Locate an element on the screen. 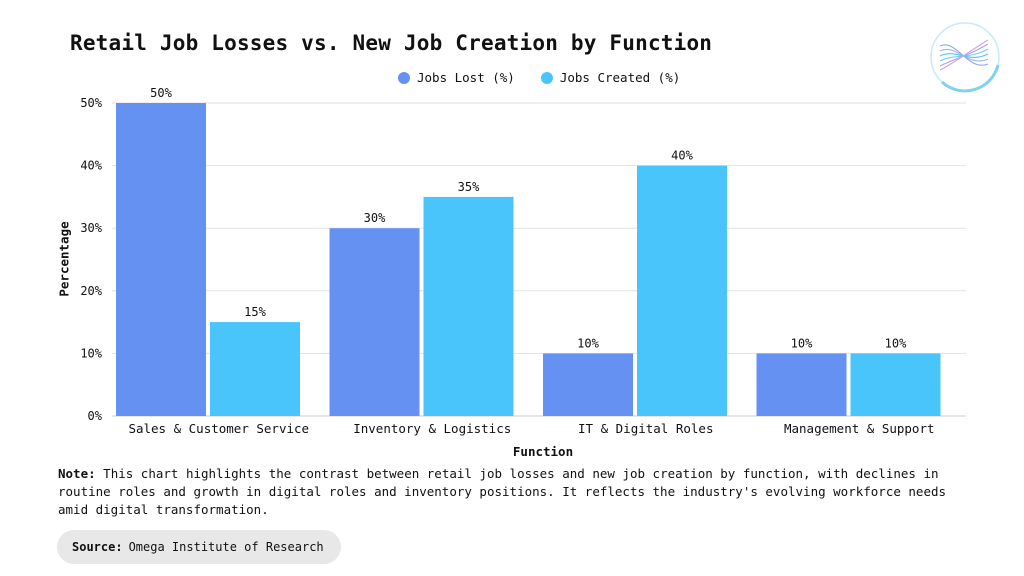 The width and height of the screenshot is (1024, 576). data-label: 50% is located at coordinates (161, 93).